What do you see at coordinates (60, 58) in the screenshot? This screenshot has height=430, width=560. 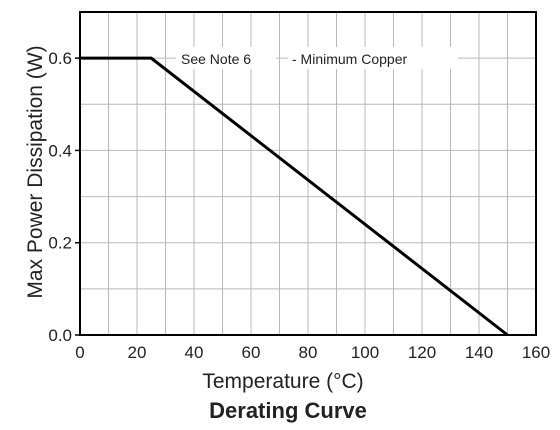 I see `y-tick-label: 0.6` at bounding box center [60, 58].